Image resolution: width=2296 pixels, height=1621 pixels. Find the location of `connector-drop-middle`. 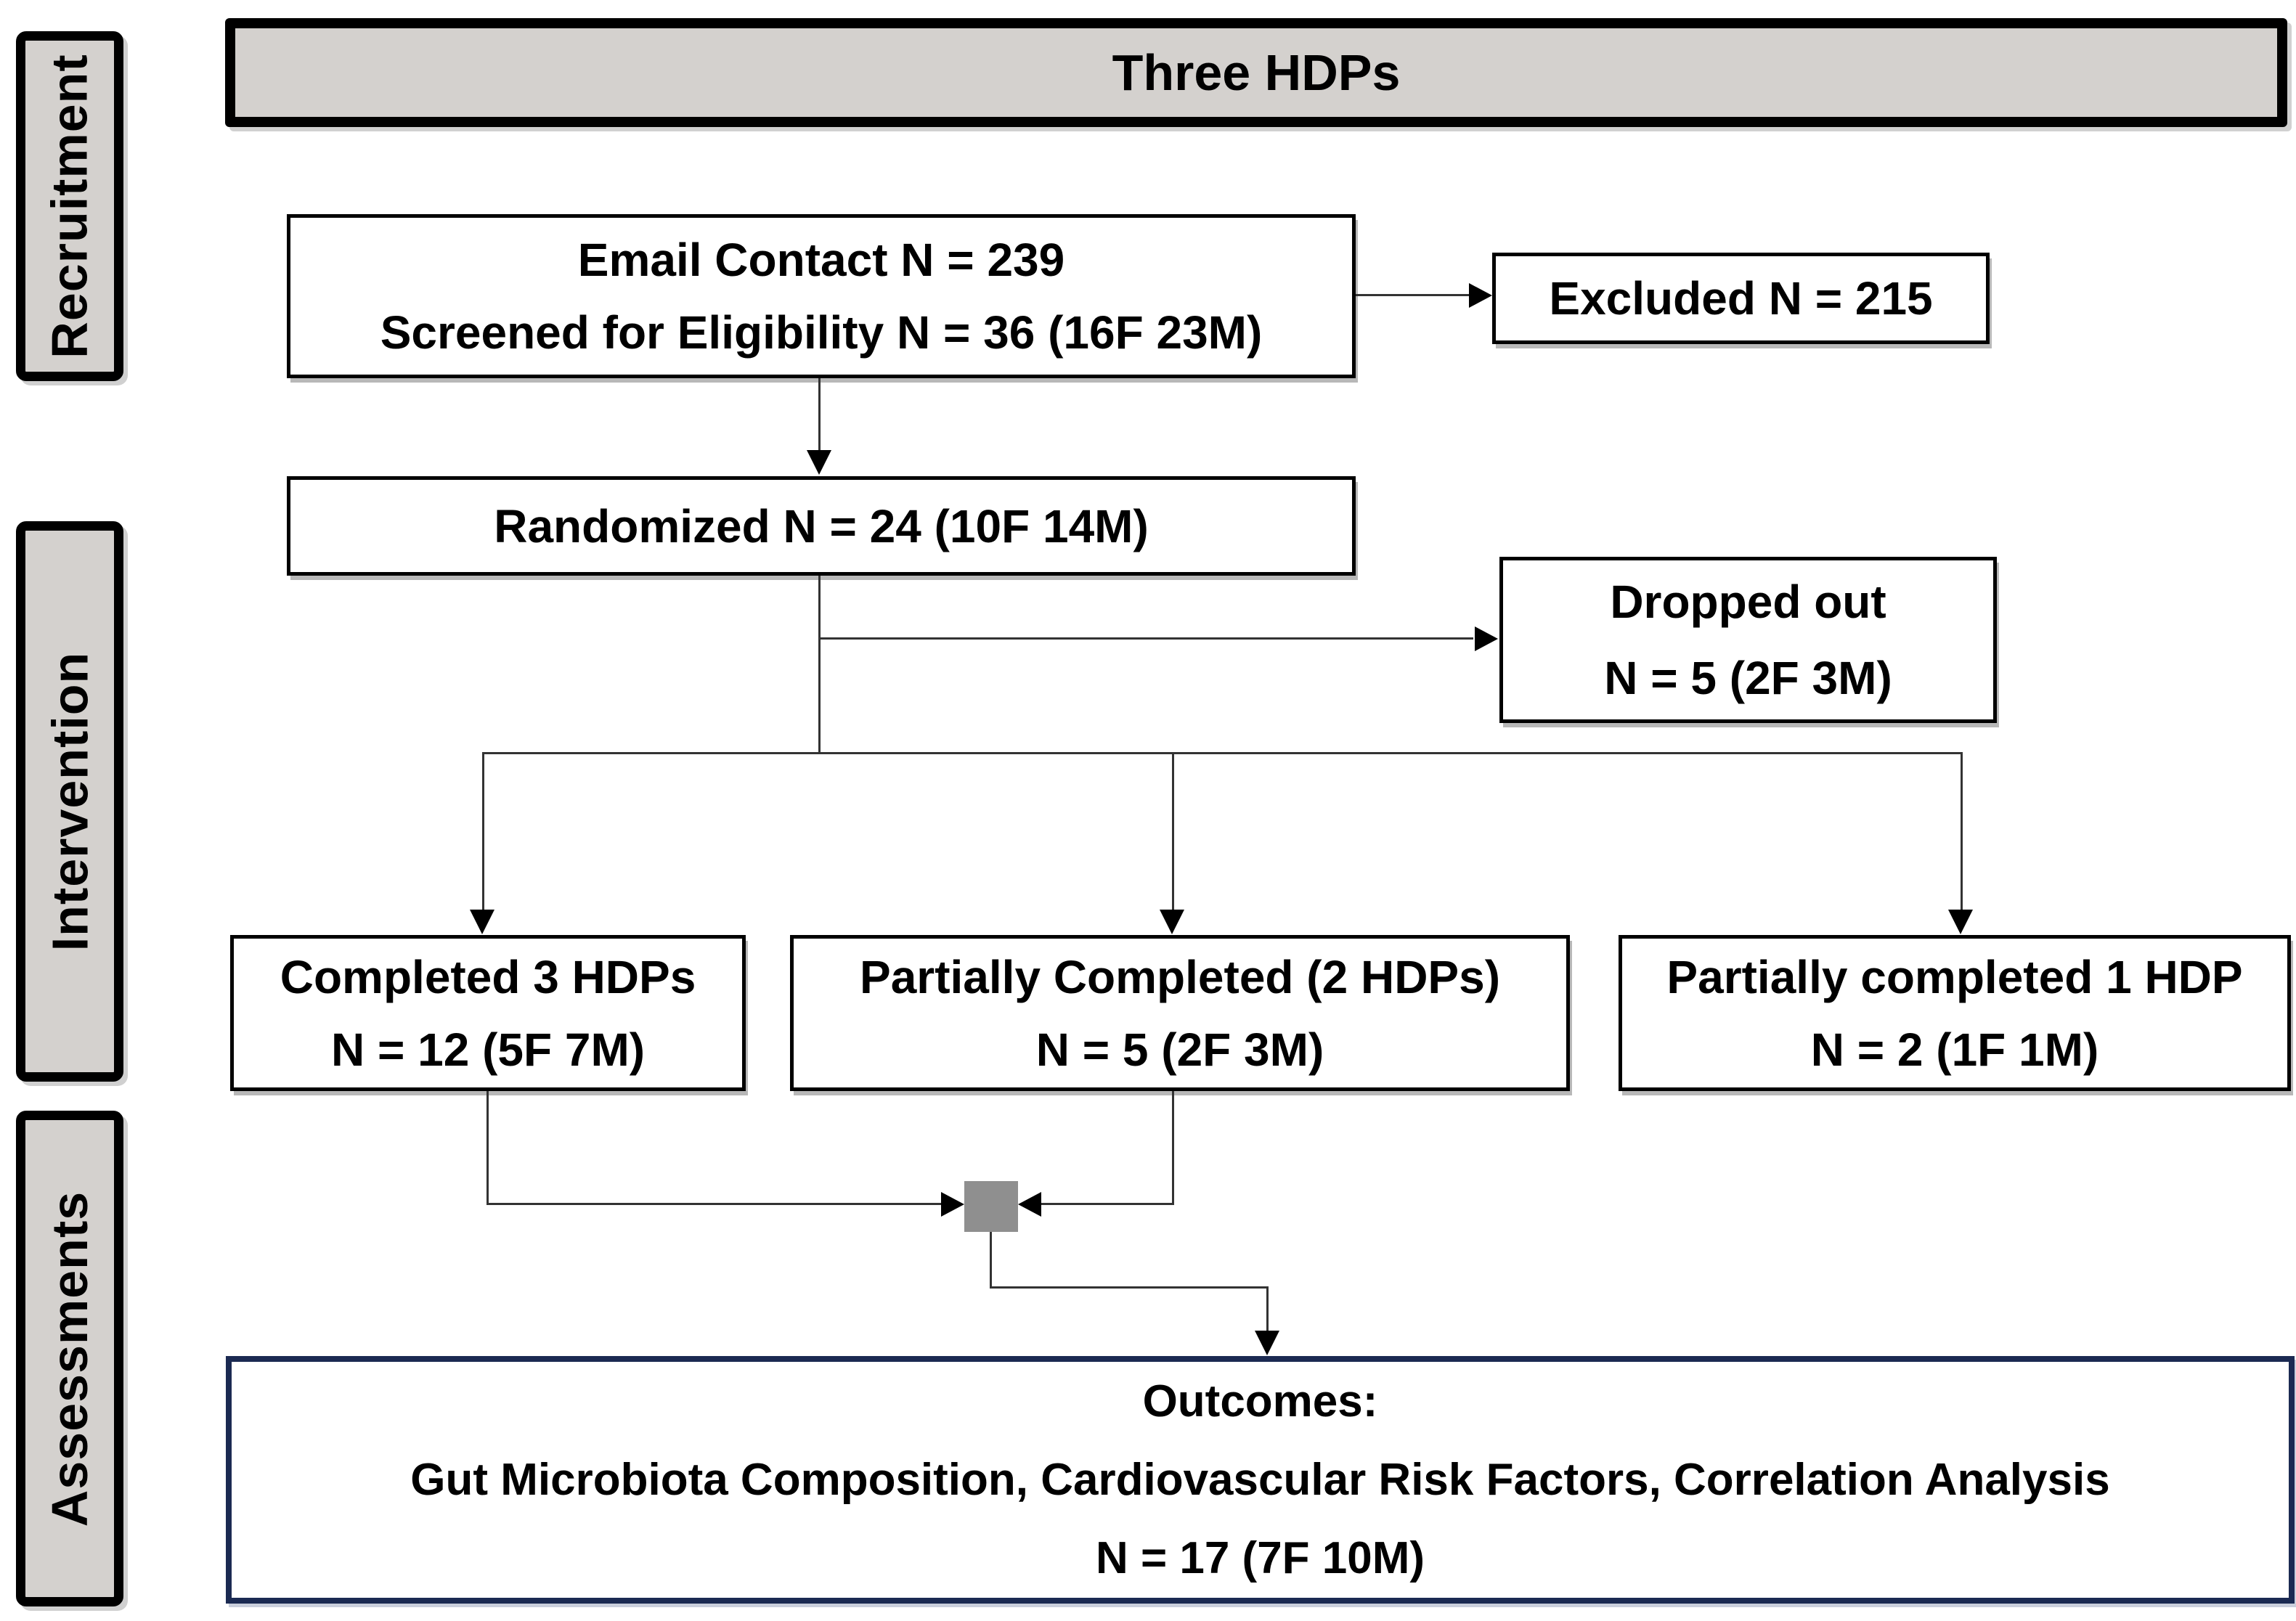

connector-drop-middle is located at coordinates (1173, 831).